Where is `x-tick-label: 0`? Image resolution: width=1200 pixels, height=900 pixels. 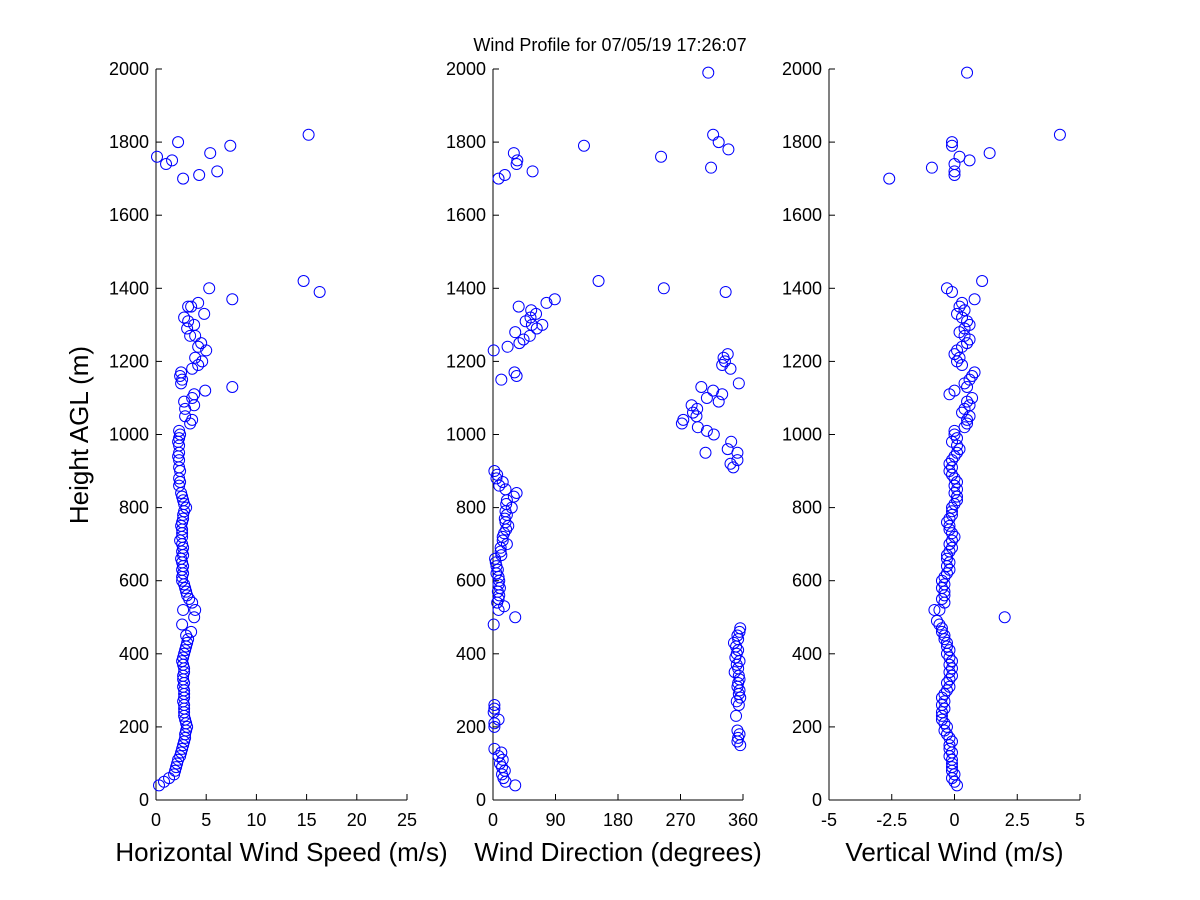
x-tick-label: 0 is located at coordinates (493, 820).